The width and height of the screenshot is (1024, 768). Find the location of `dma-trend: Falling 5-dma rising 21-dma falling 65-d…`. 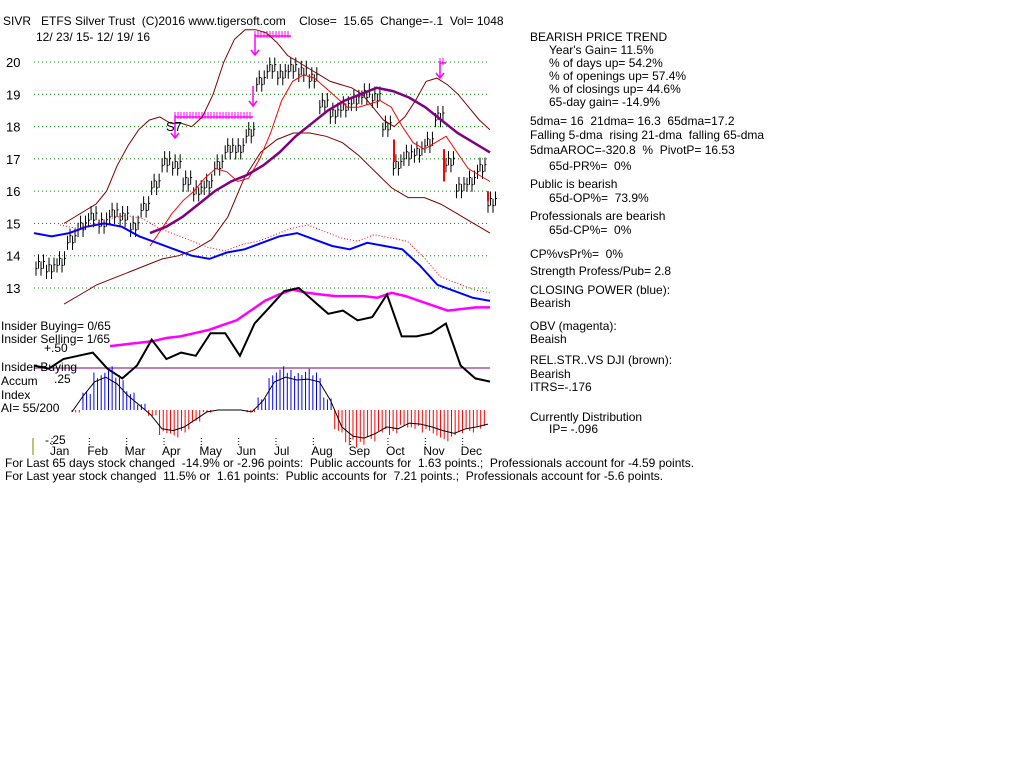

dma-trend: Falling 5-dma rising 21-dma falling 65-d… is located at coordinates (647, 135).